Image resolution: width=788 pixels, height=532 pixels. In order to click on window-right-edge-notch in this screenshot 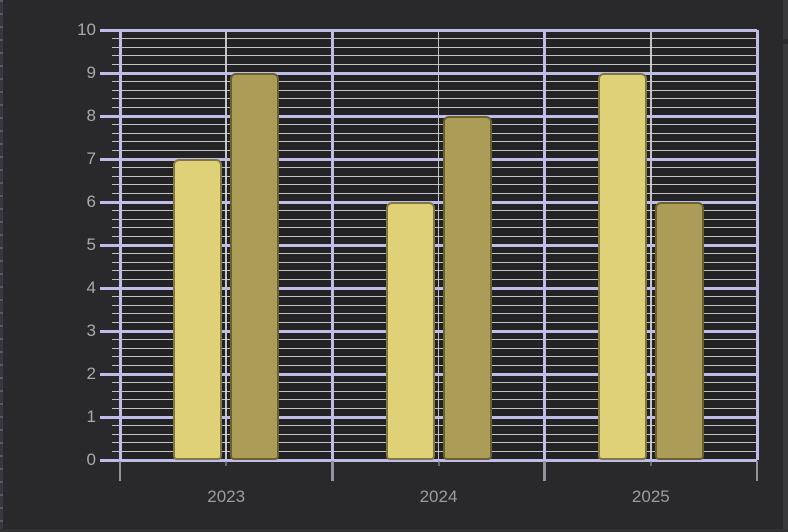, I will do `click(785, 41)`.